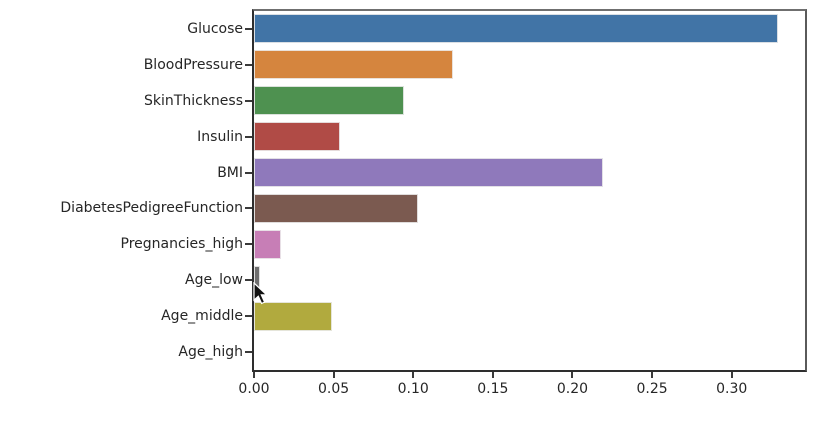 Image resolution: width=828 pixels, height=424 pixels. What do you see at coordinates (329, 101) in the screenshot?
I see `bar-skinthickness` at bounding box center [329, 101].